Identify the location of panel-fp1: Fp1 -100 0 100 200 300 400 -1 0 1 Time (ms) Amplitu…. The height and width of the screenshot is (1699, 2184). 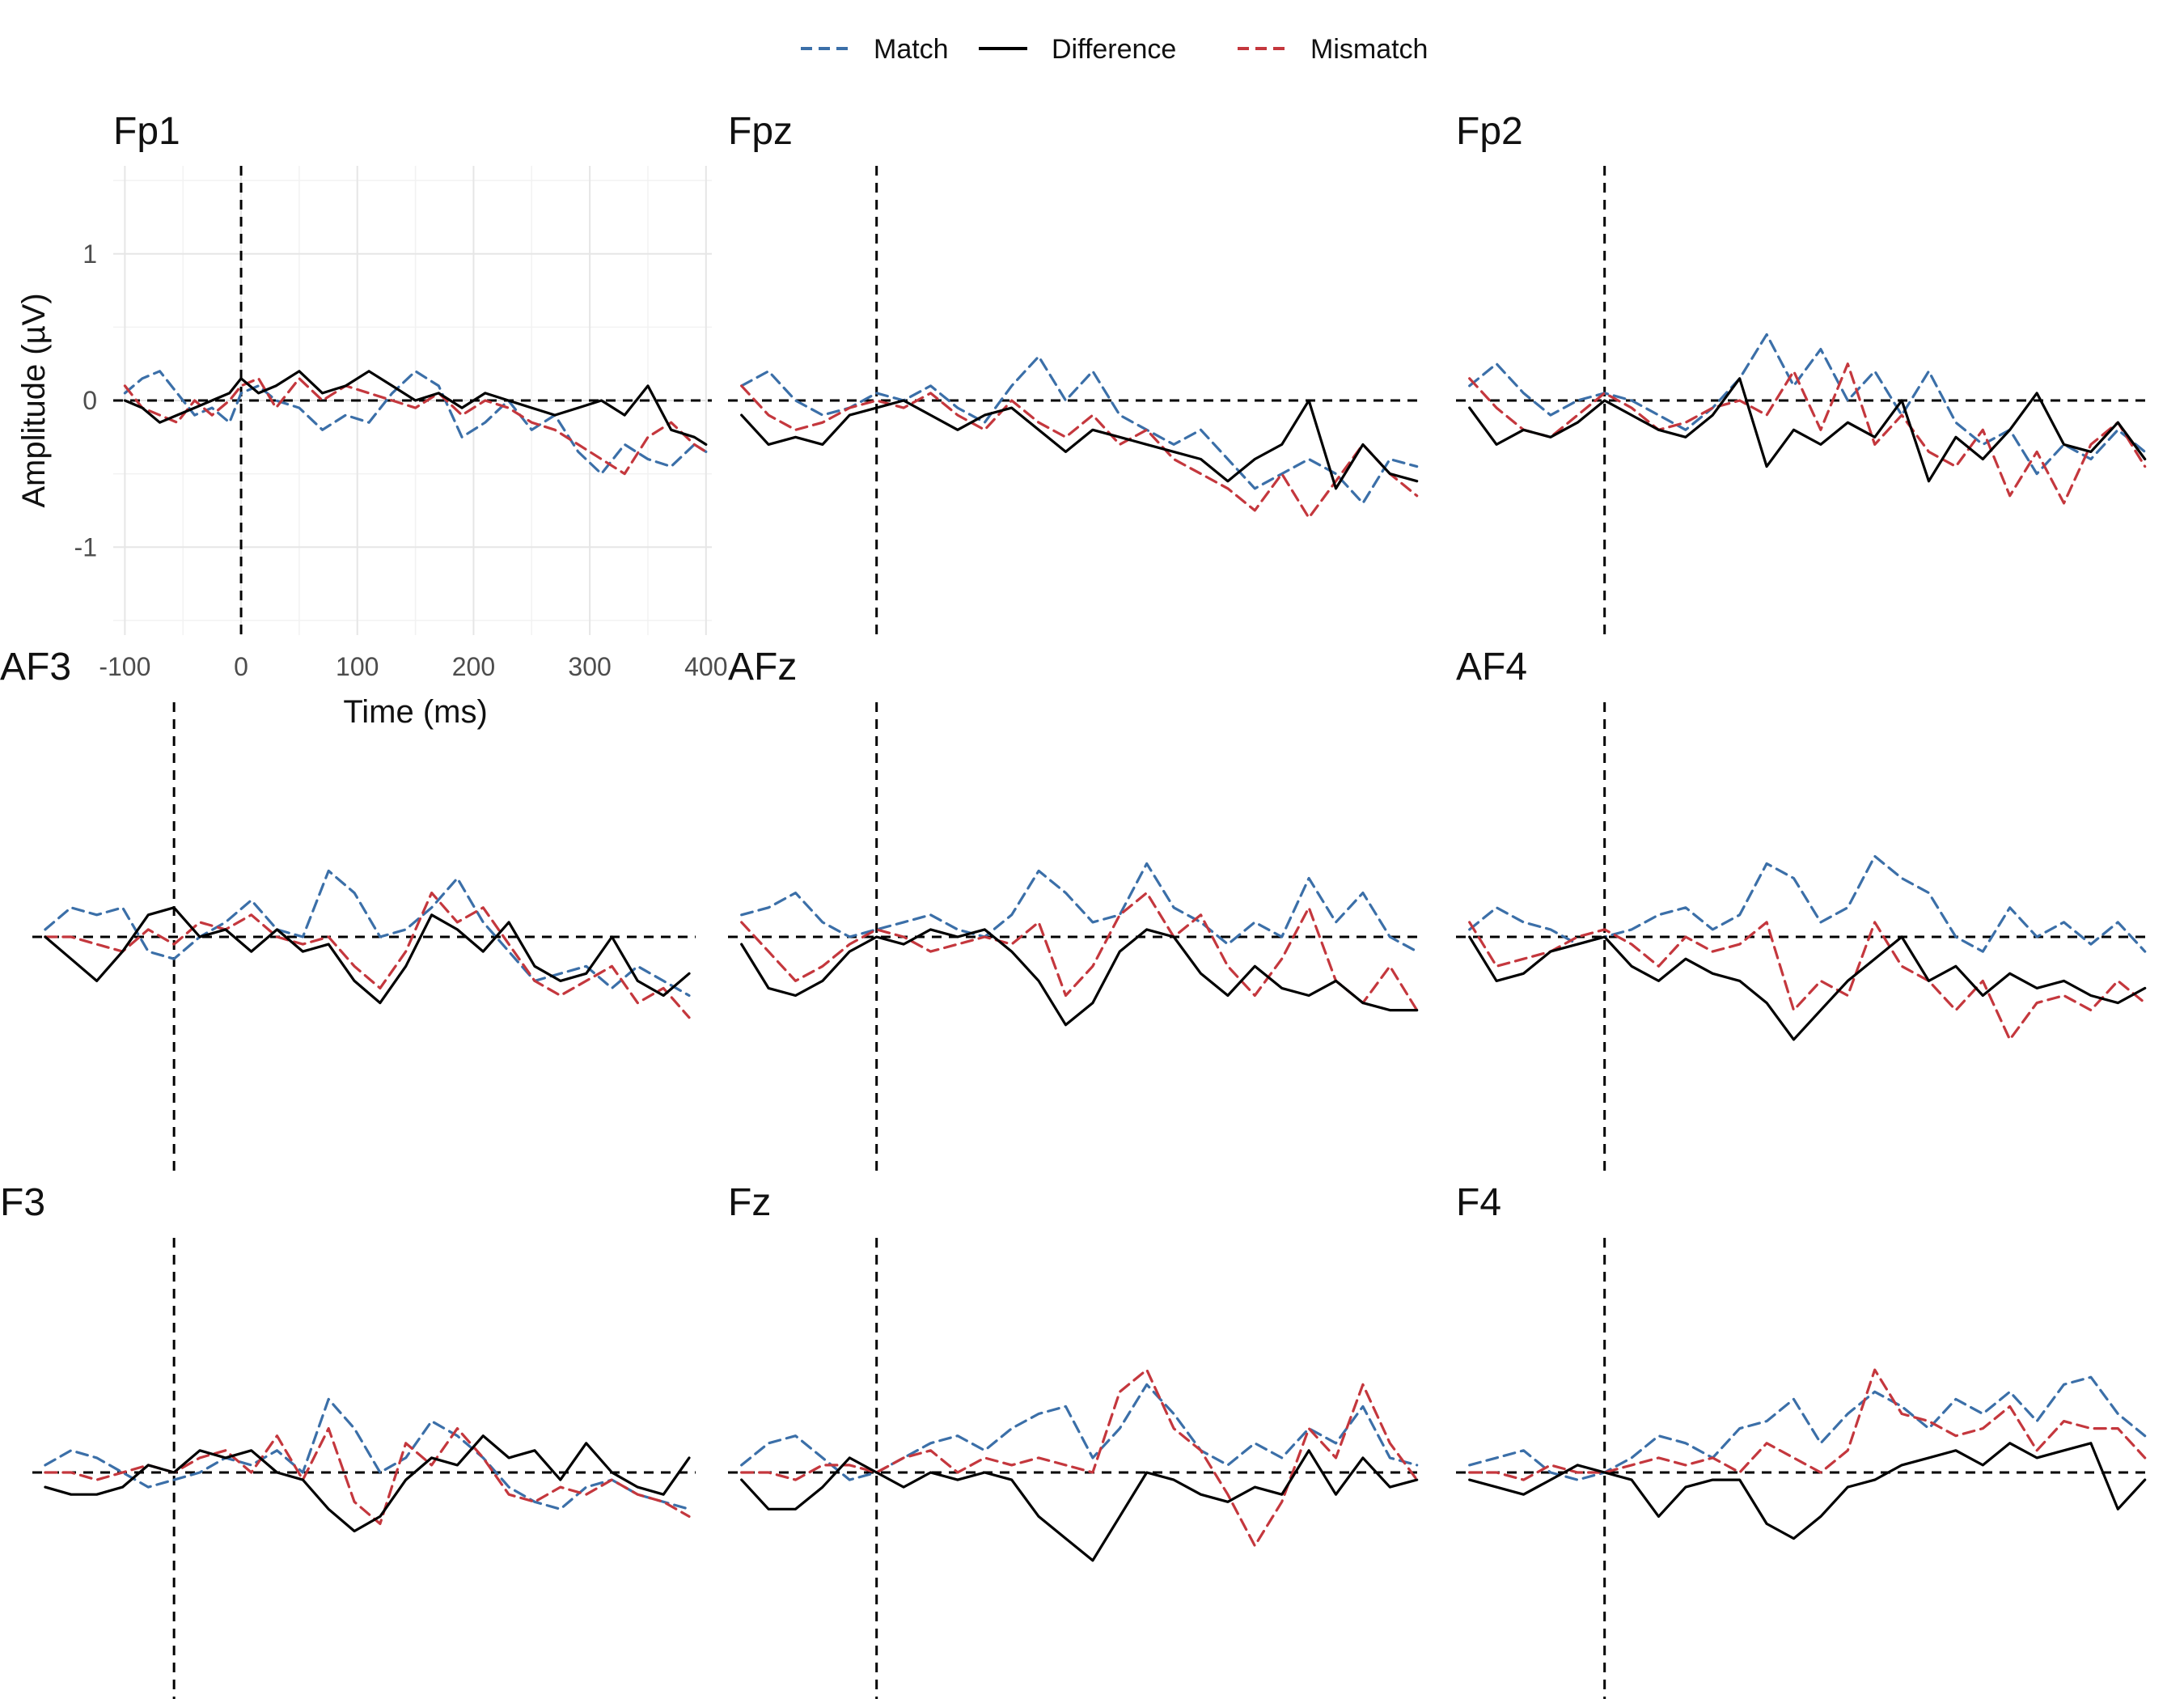
(372, 420).